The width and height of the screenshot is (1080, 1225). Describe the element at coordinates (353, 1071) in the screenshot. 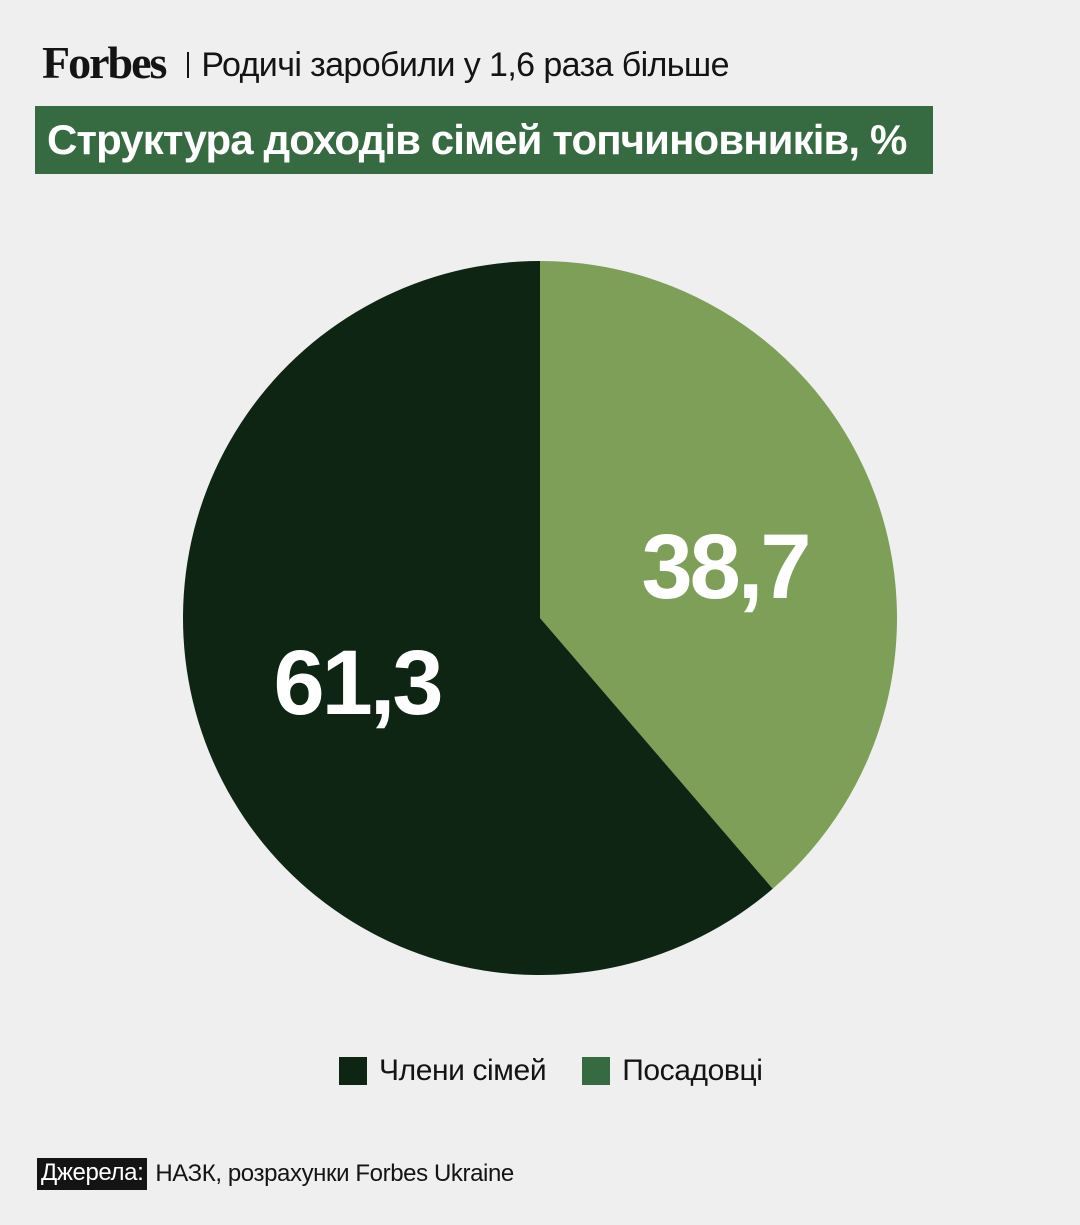

I see `legend-swatch-family` at that location.